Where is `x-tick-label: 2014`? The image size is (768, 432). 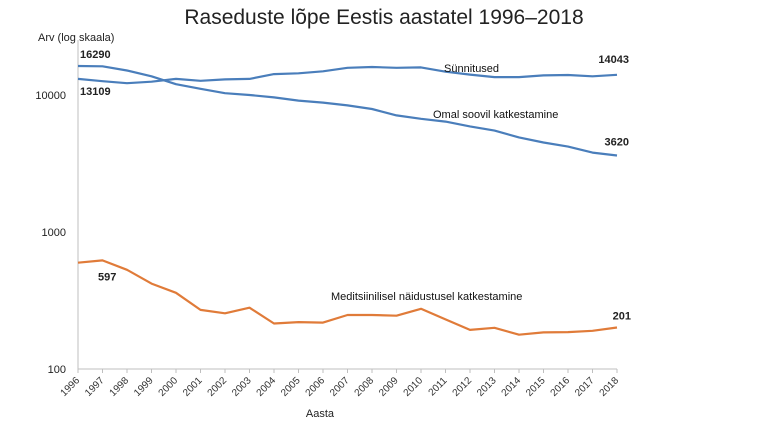 x-tick-label: 2014 is located at coordinates (512, 387).